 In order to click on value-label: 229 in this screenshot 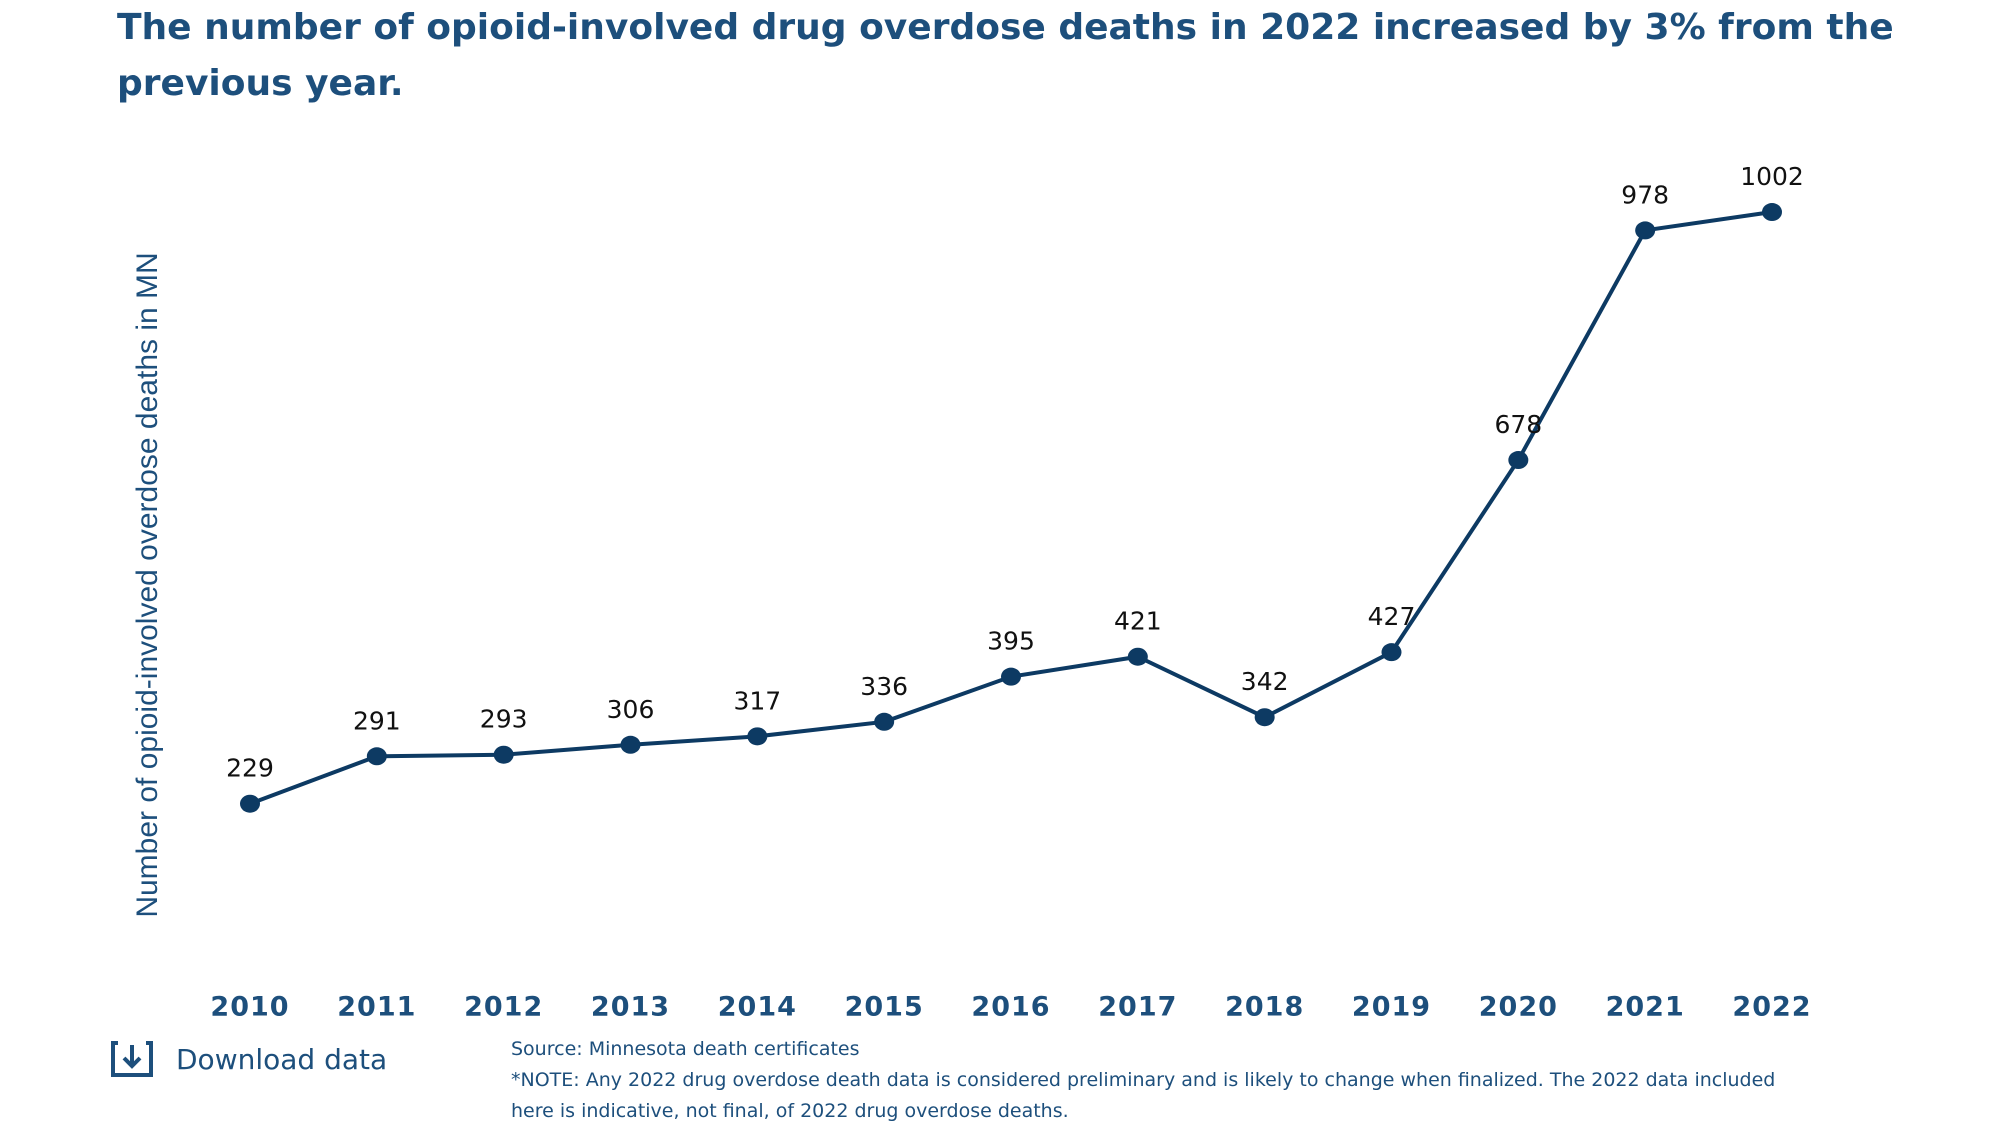, I will do `click(250, 768)`.